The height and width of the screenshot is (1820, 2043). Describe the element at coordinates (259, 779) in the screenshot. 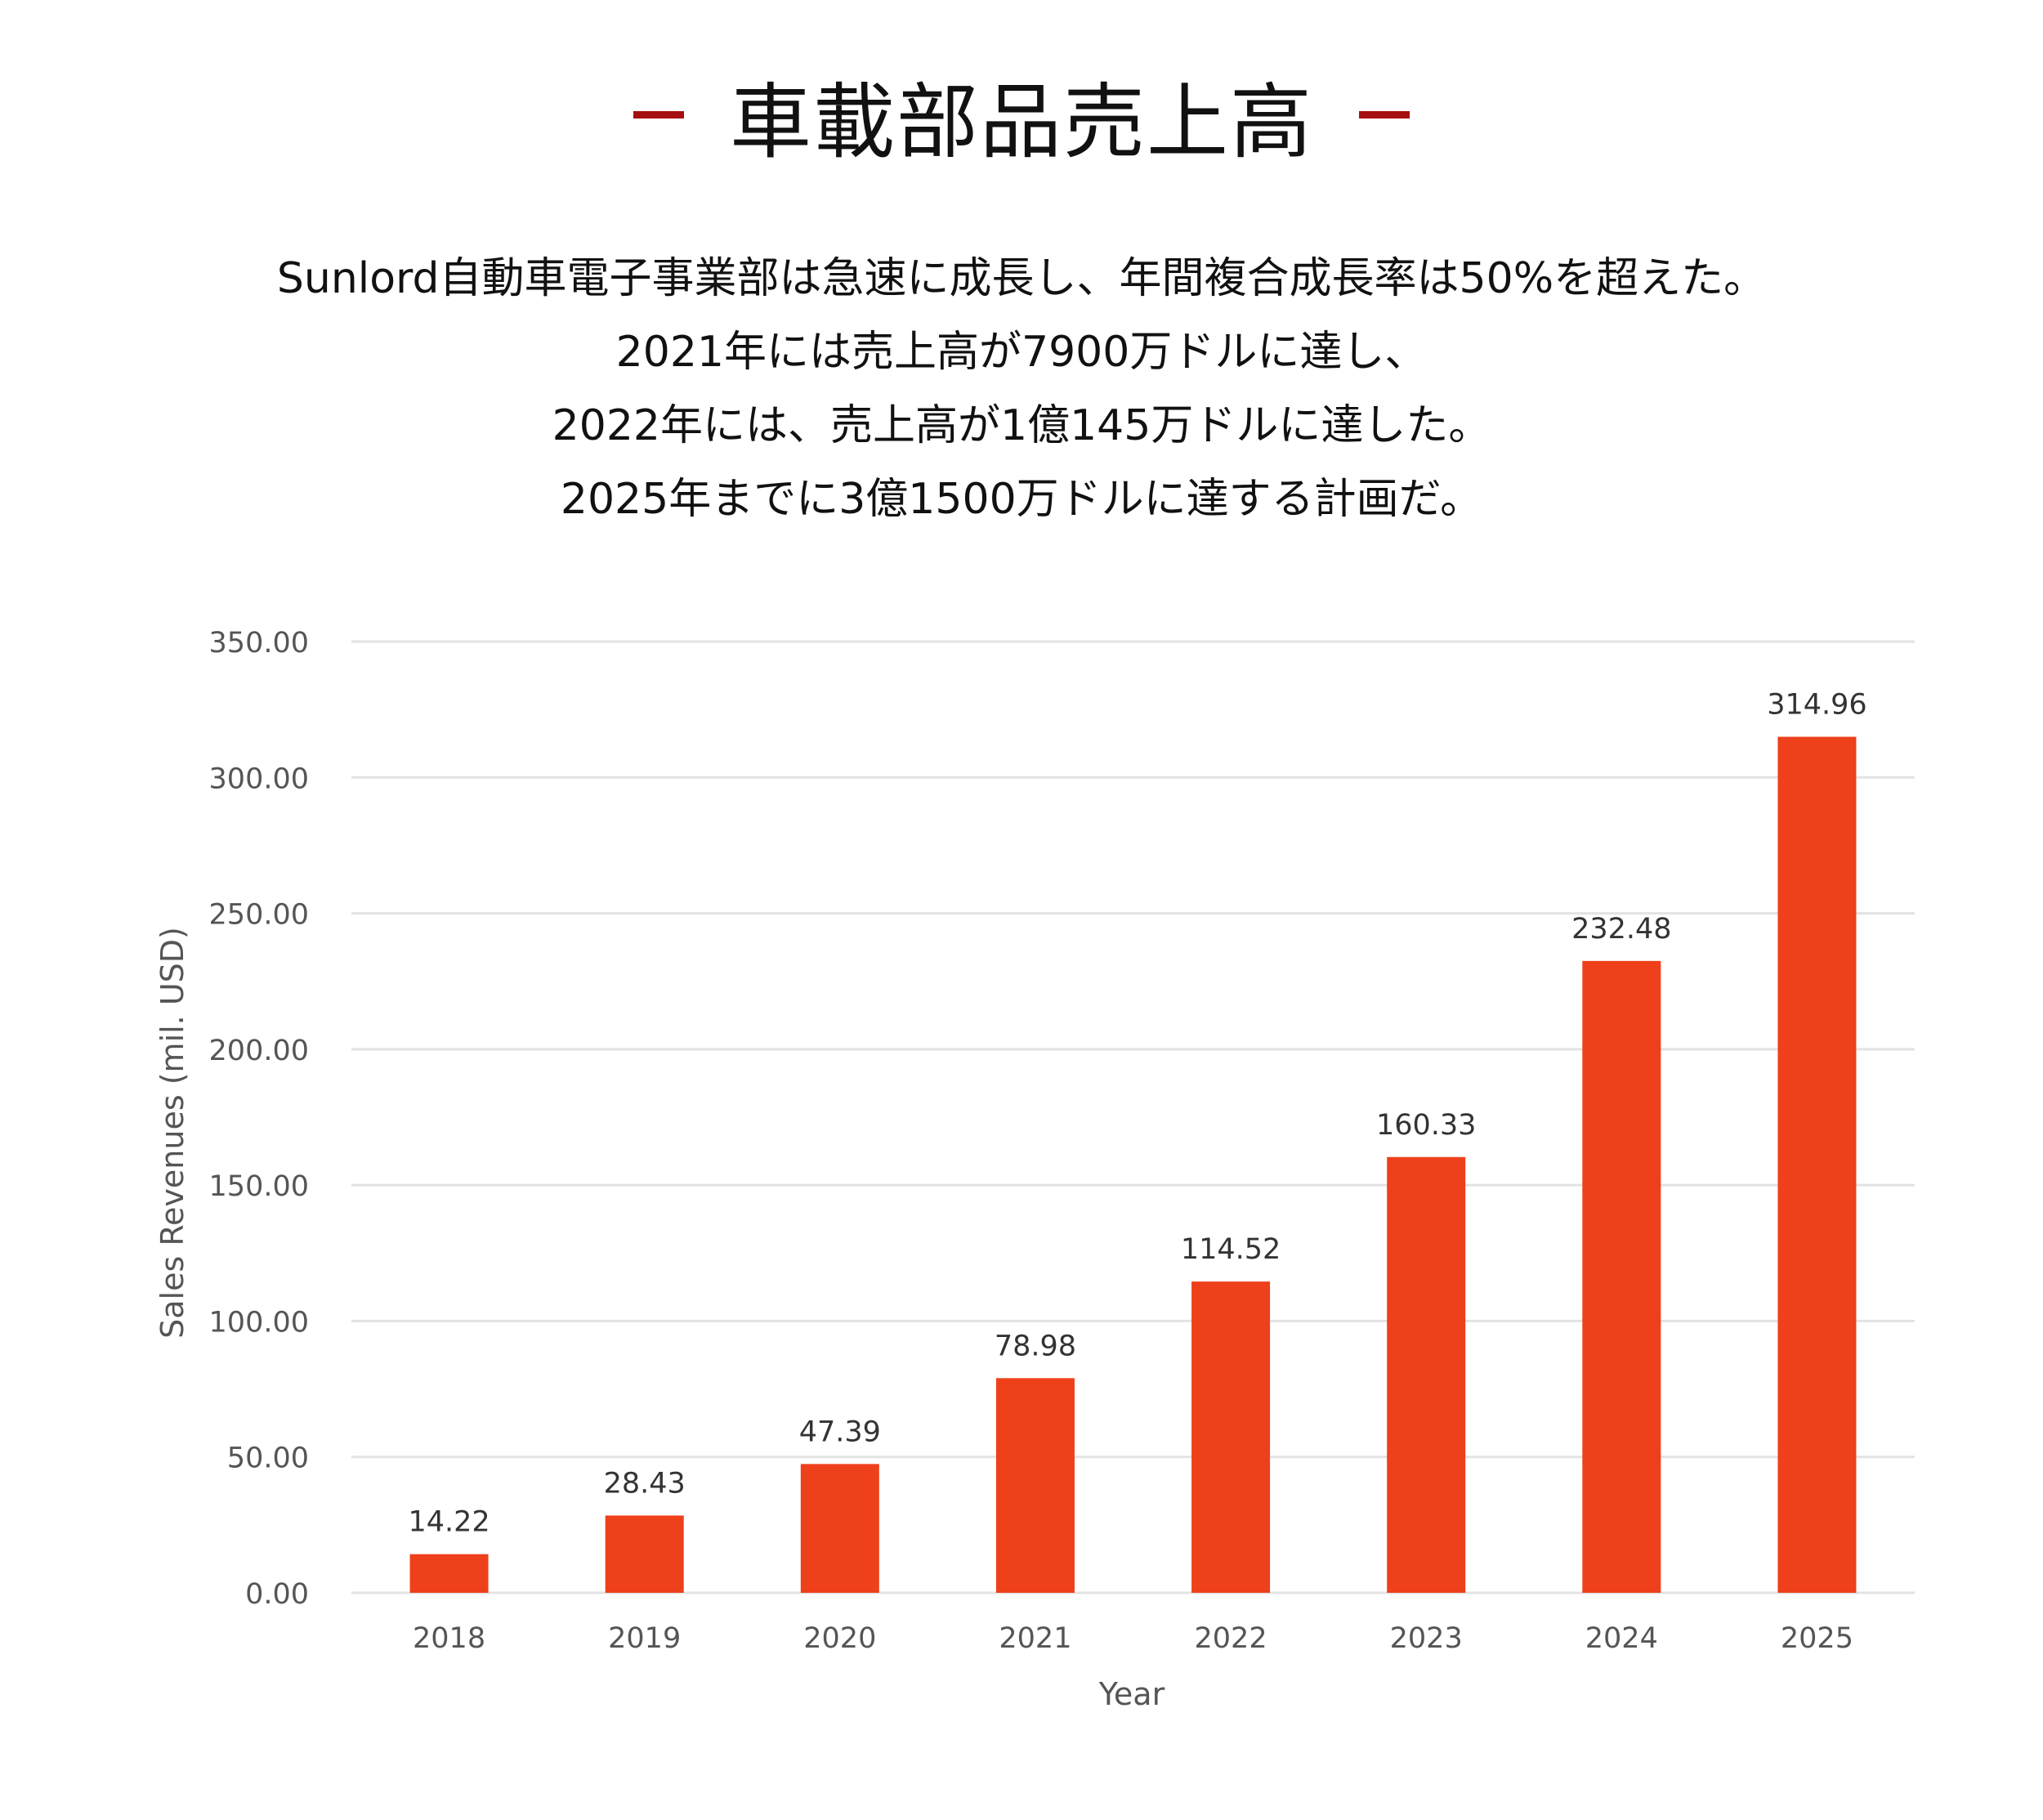

I see `y-tick-label: 300.00` at that location.